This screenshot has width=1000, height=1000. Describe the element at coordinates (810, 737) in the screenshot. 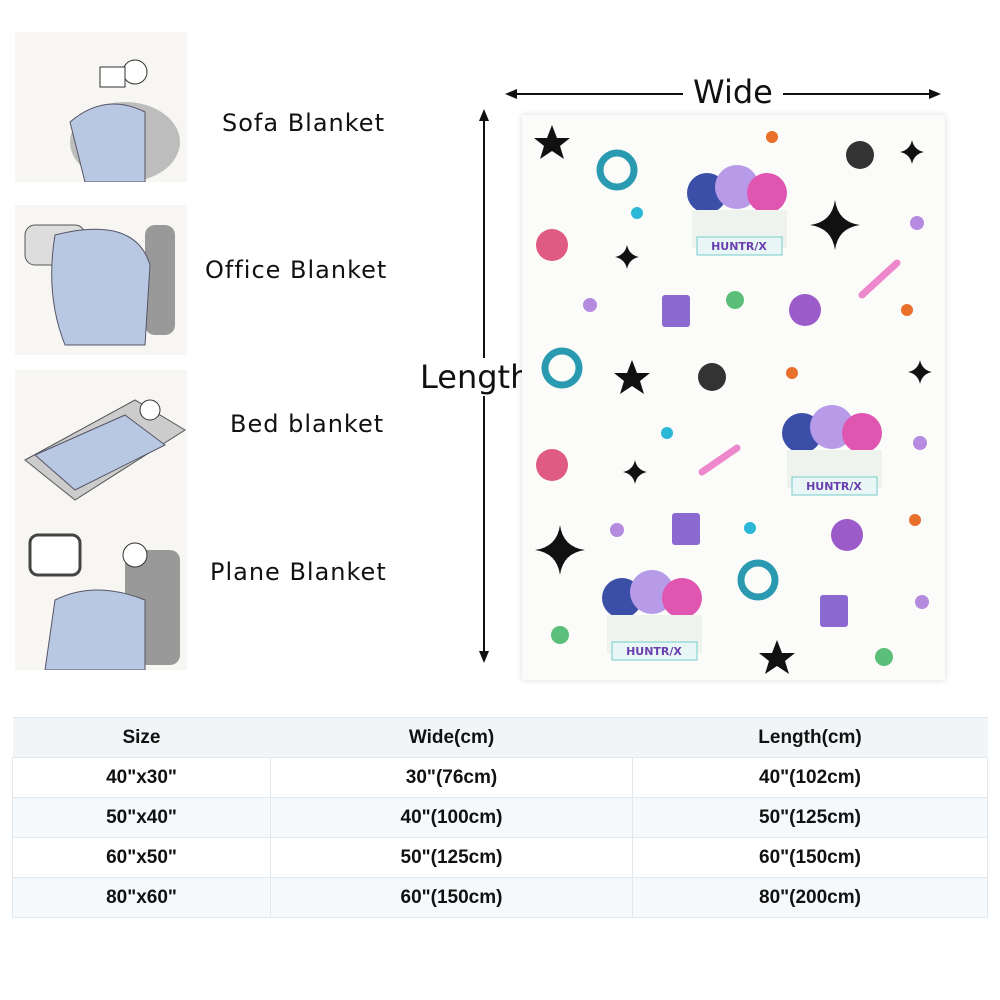

I see `header-length: Length(cm)` at that location.